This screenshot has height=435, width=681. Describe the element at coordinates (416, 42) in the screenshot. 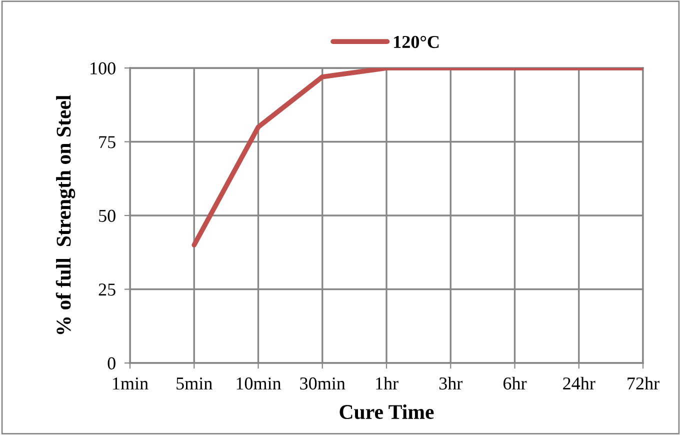

I see `legend-label: 120°C` at that location.